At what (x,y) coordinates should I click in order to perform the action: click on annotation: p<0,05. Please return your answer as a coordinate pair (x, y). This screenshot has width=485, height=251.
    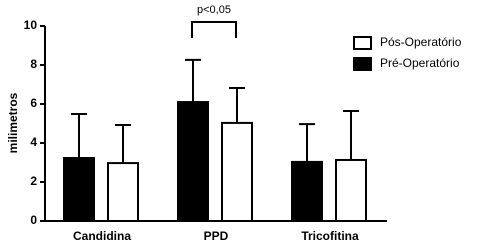
    Looking at the image, I should click on (214, 10).